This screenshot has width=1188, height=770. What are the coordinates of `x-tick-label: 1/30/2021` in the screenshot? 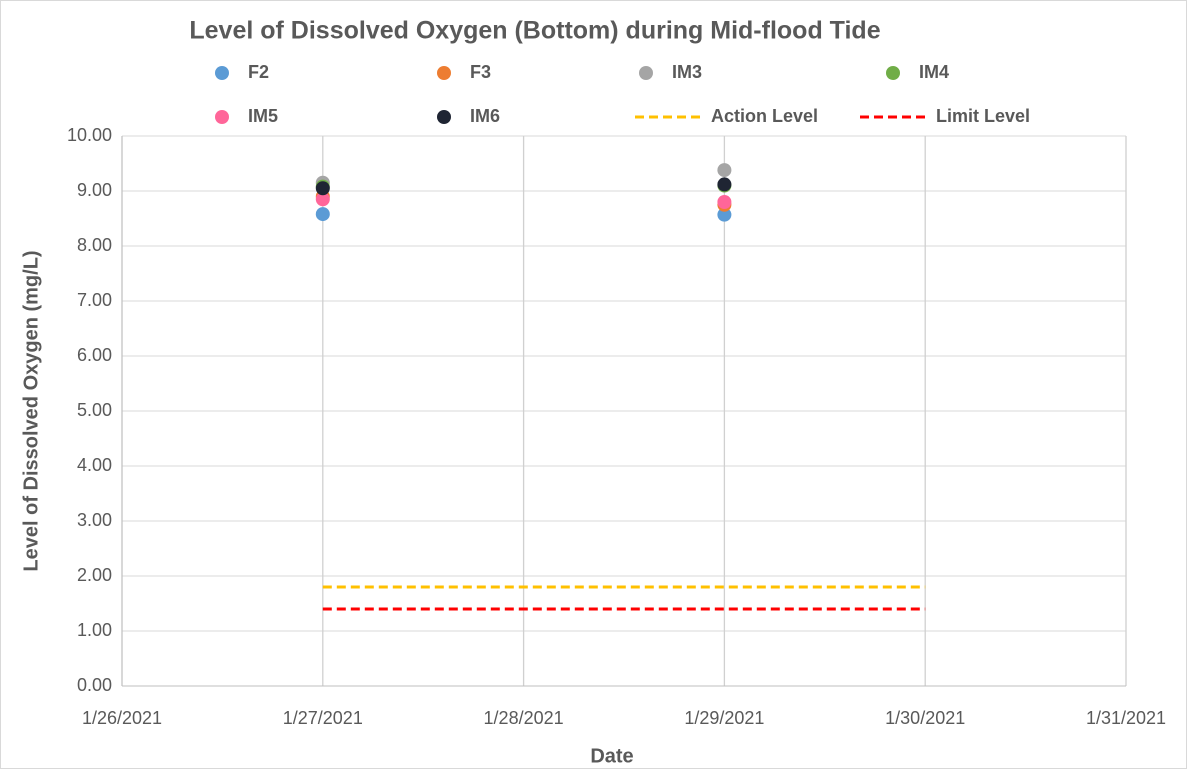 It's located at (925, 718).